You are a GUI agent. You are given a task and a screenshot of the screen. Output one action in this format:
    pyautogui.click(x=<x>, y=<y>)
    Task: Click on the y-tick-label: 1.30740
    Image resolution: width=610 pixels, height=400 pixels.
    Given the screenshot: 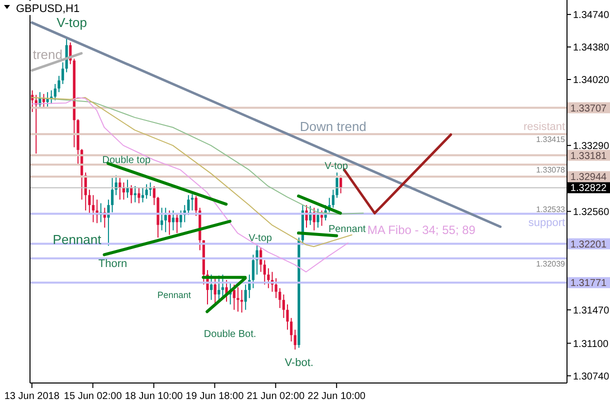 What is the action you would take?
    pyautogui.click(x=591, y=376)
    